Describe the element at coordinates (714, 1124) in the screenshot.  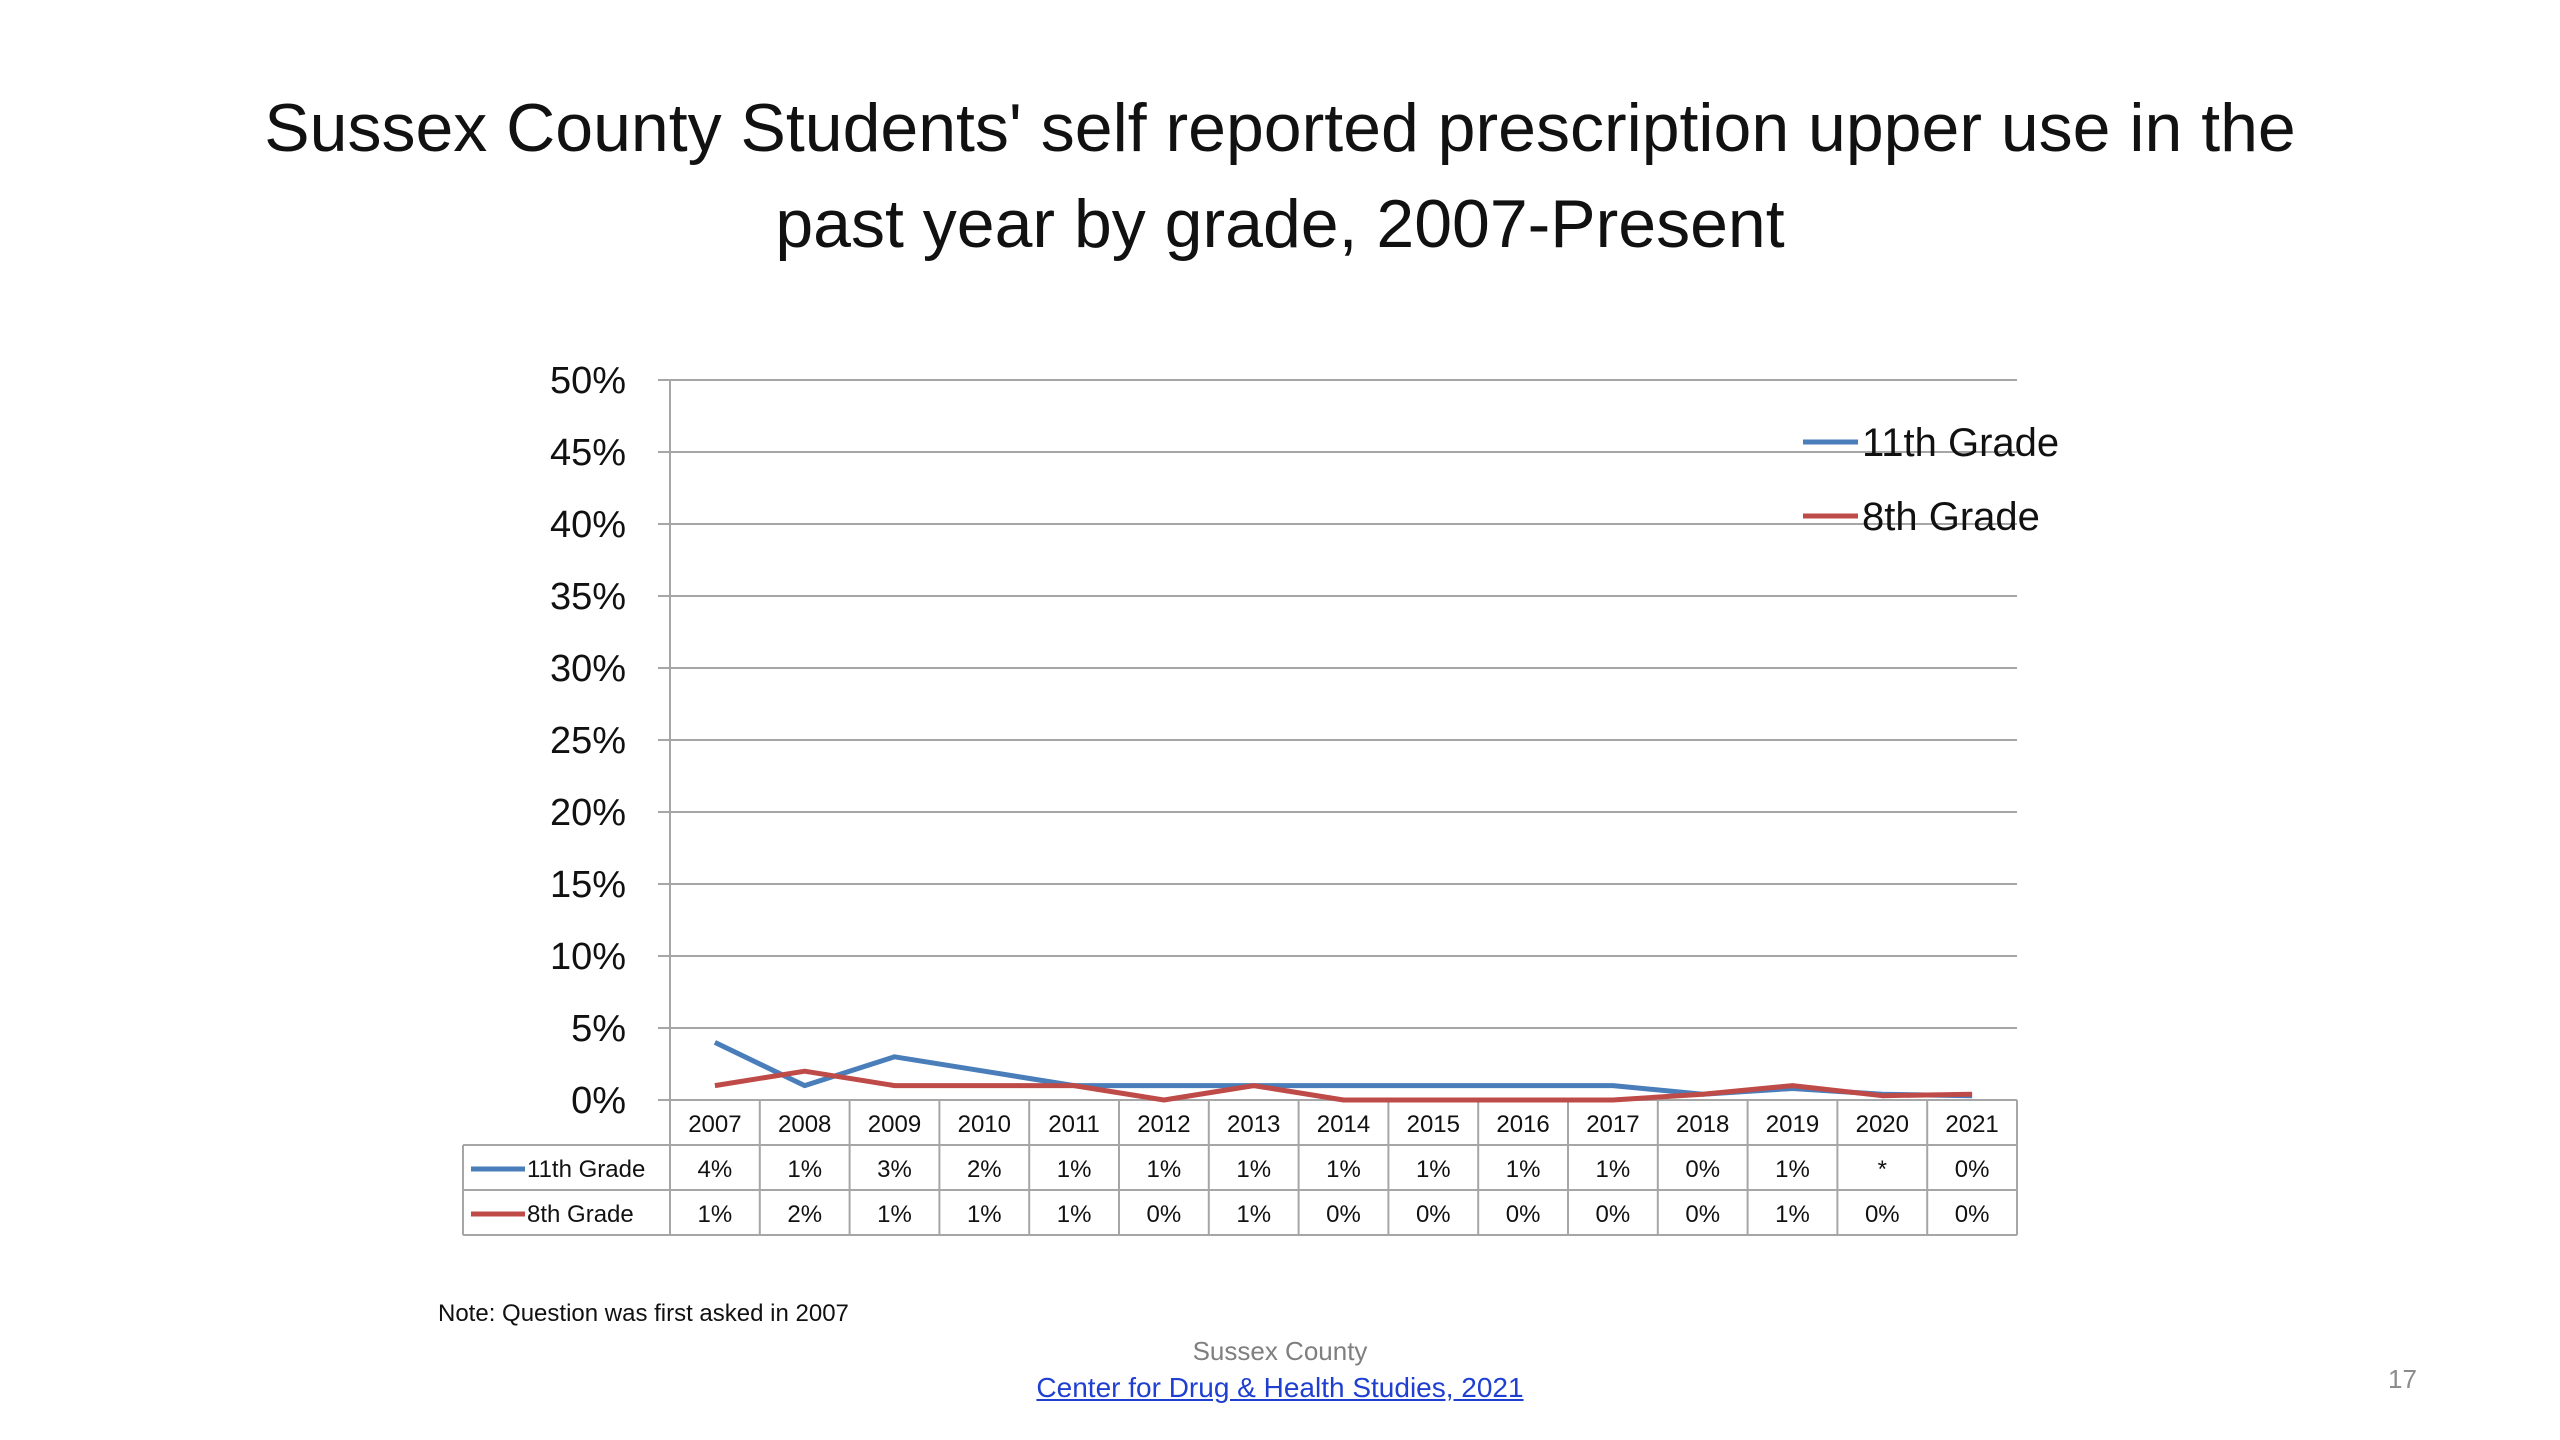
I see `x-tick-label: 2007` at that location.